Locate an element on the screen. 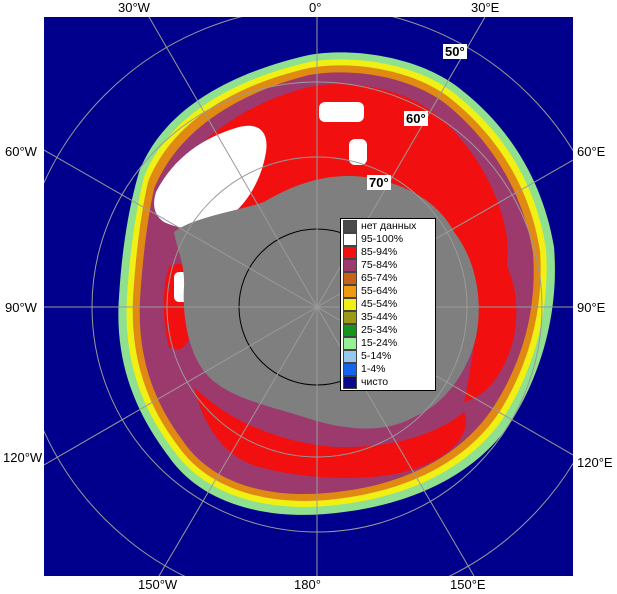 The width and height of the screenshot is (617, 594). ice-red-region-south is located at coordinates (330, 433).